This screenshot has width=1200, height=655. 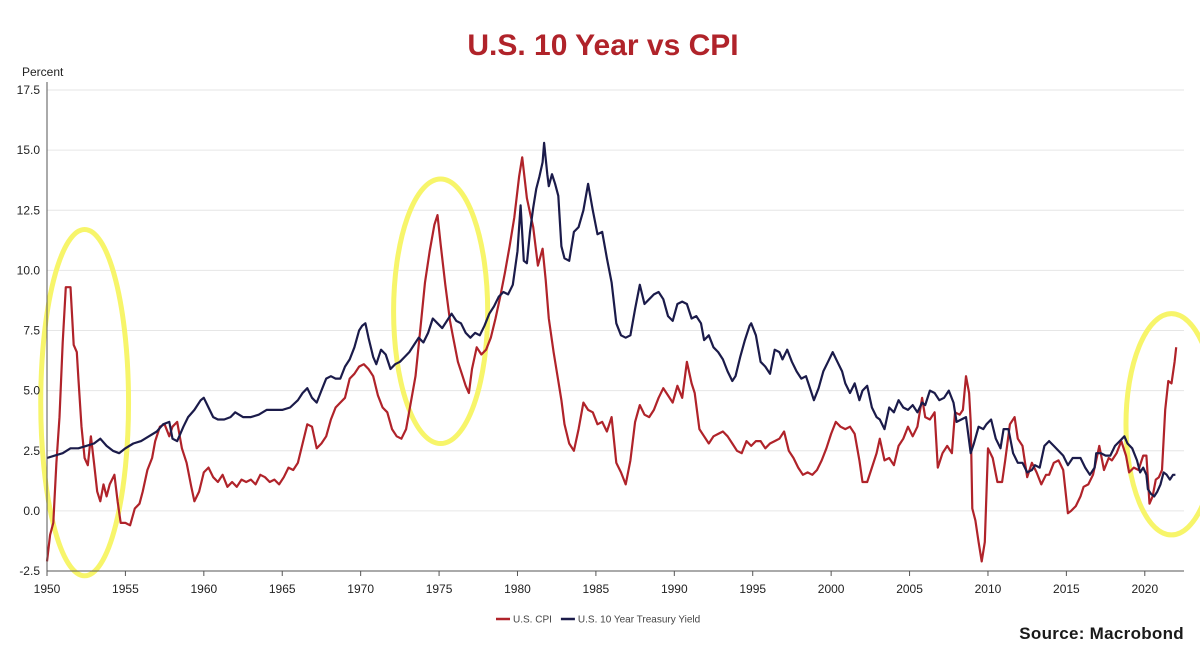 What do you see at coordinates (125, 589) in the screenshot?
I see `x-tick-label: 1955` at bounding box center [125, 589].